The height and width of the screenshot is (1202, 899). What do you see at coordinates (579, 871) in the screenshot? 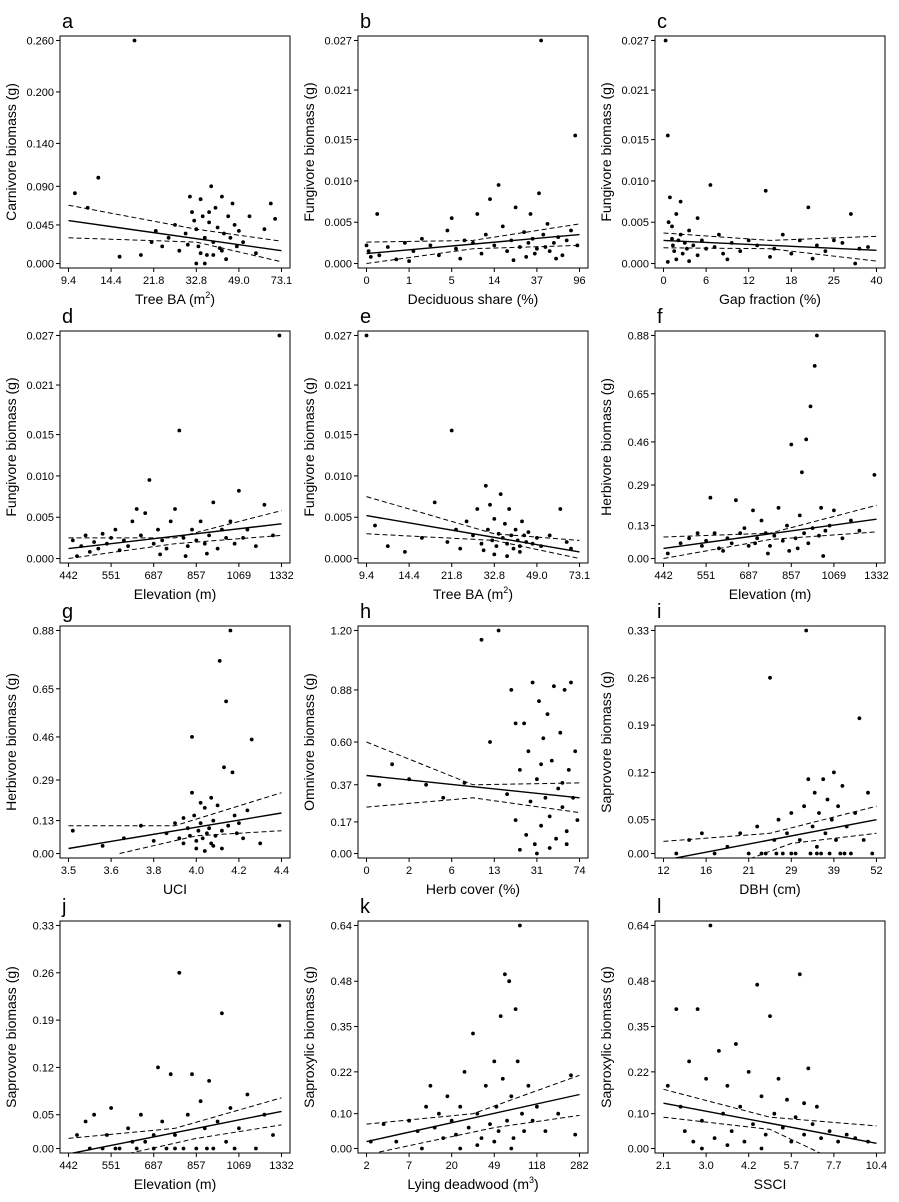
I see `x-tick-label: 74` at bounding box center [579, 871].